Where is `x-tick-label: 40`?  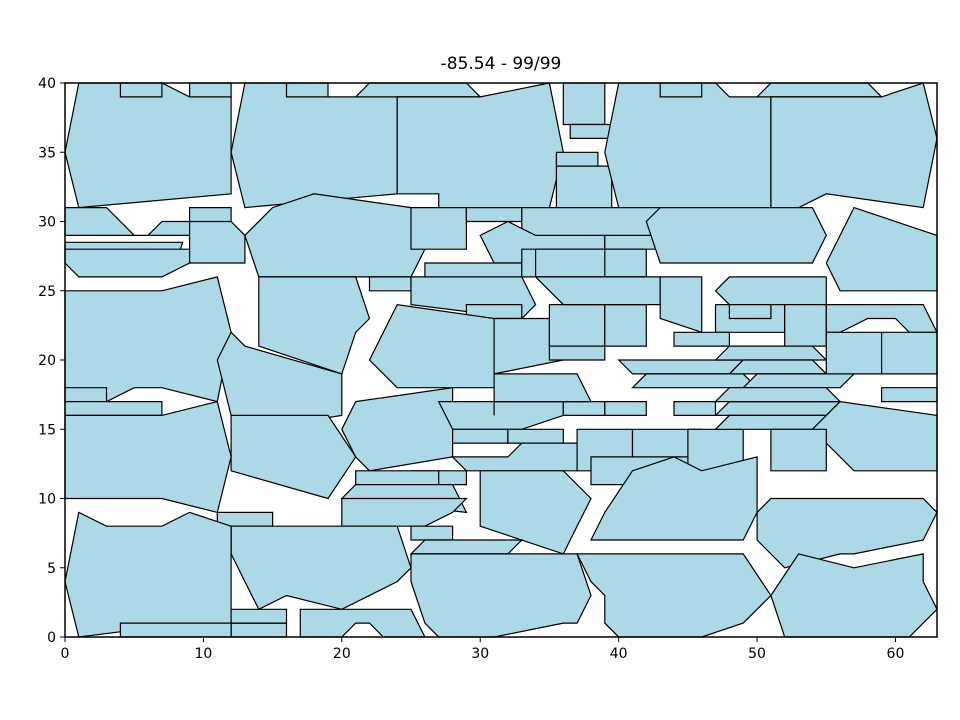 x-tick-label: 40 is located at coordinates (619, 654).